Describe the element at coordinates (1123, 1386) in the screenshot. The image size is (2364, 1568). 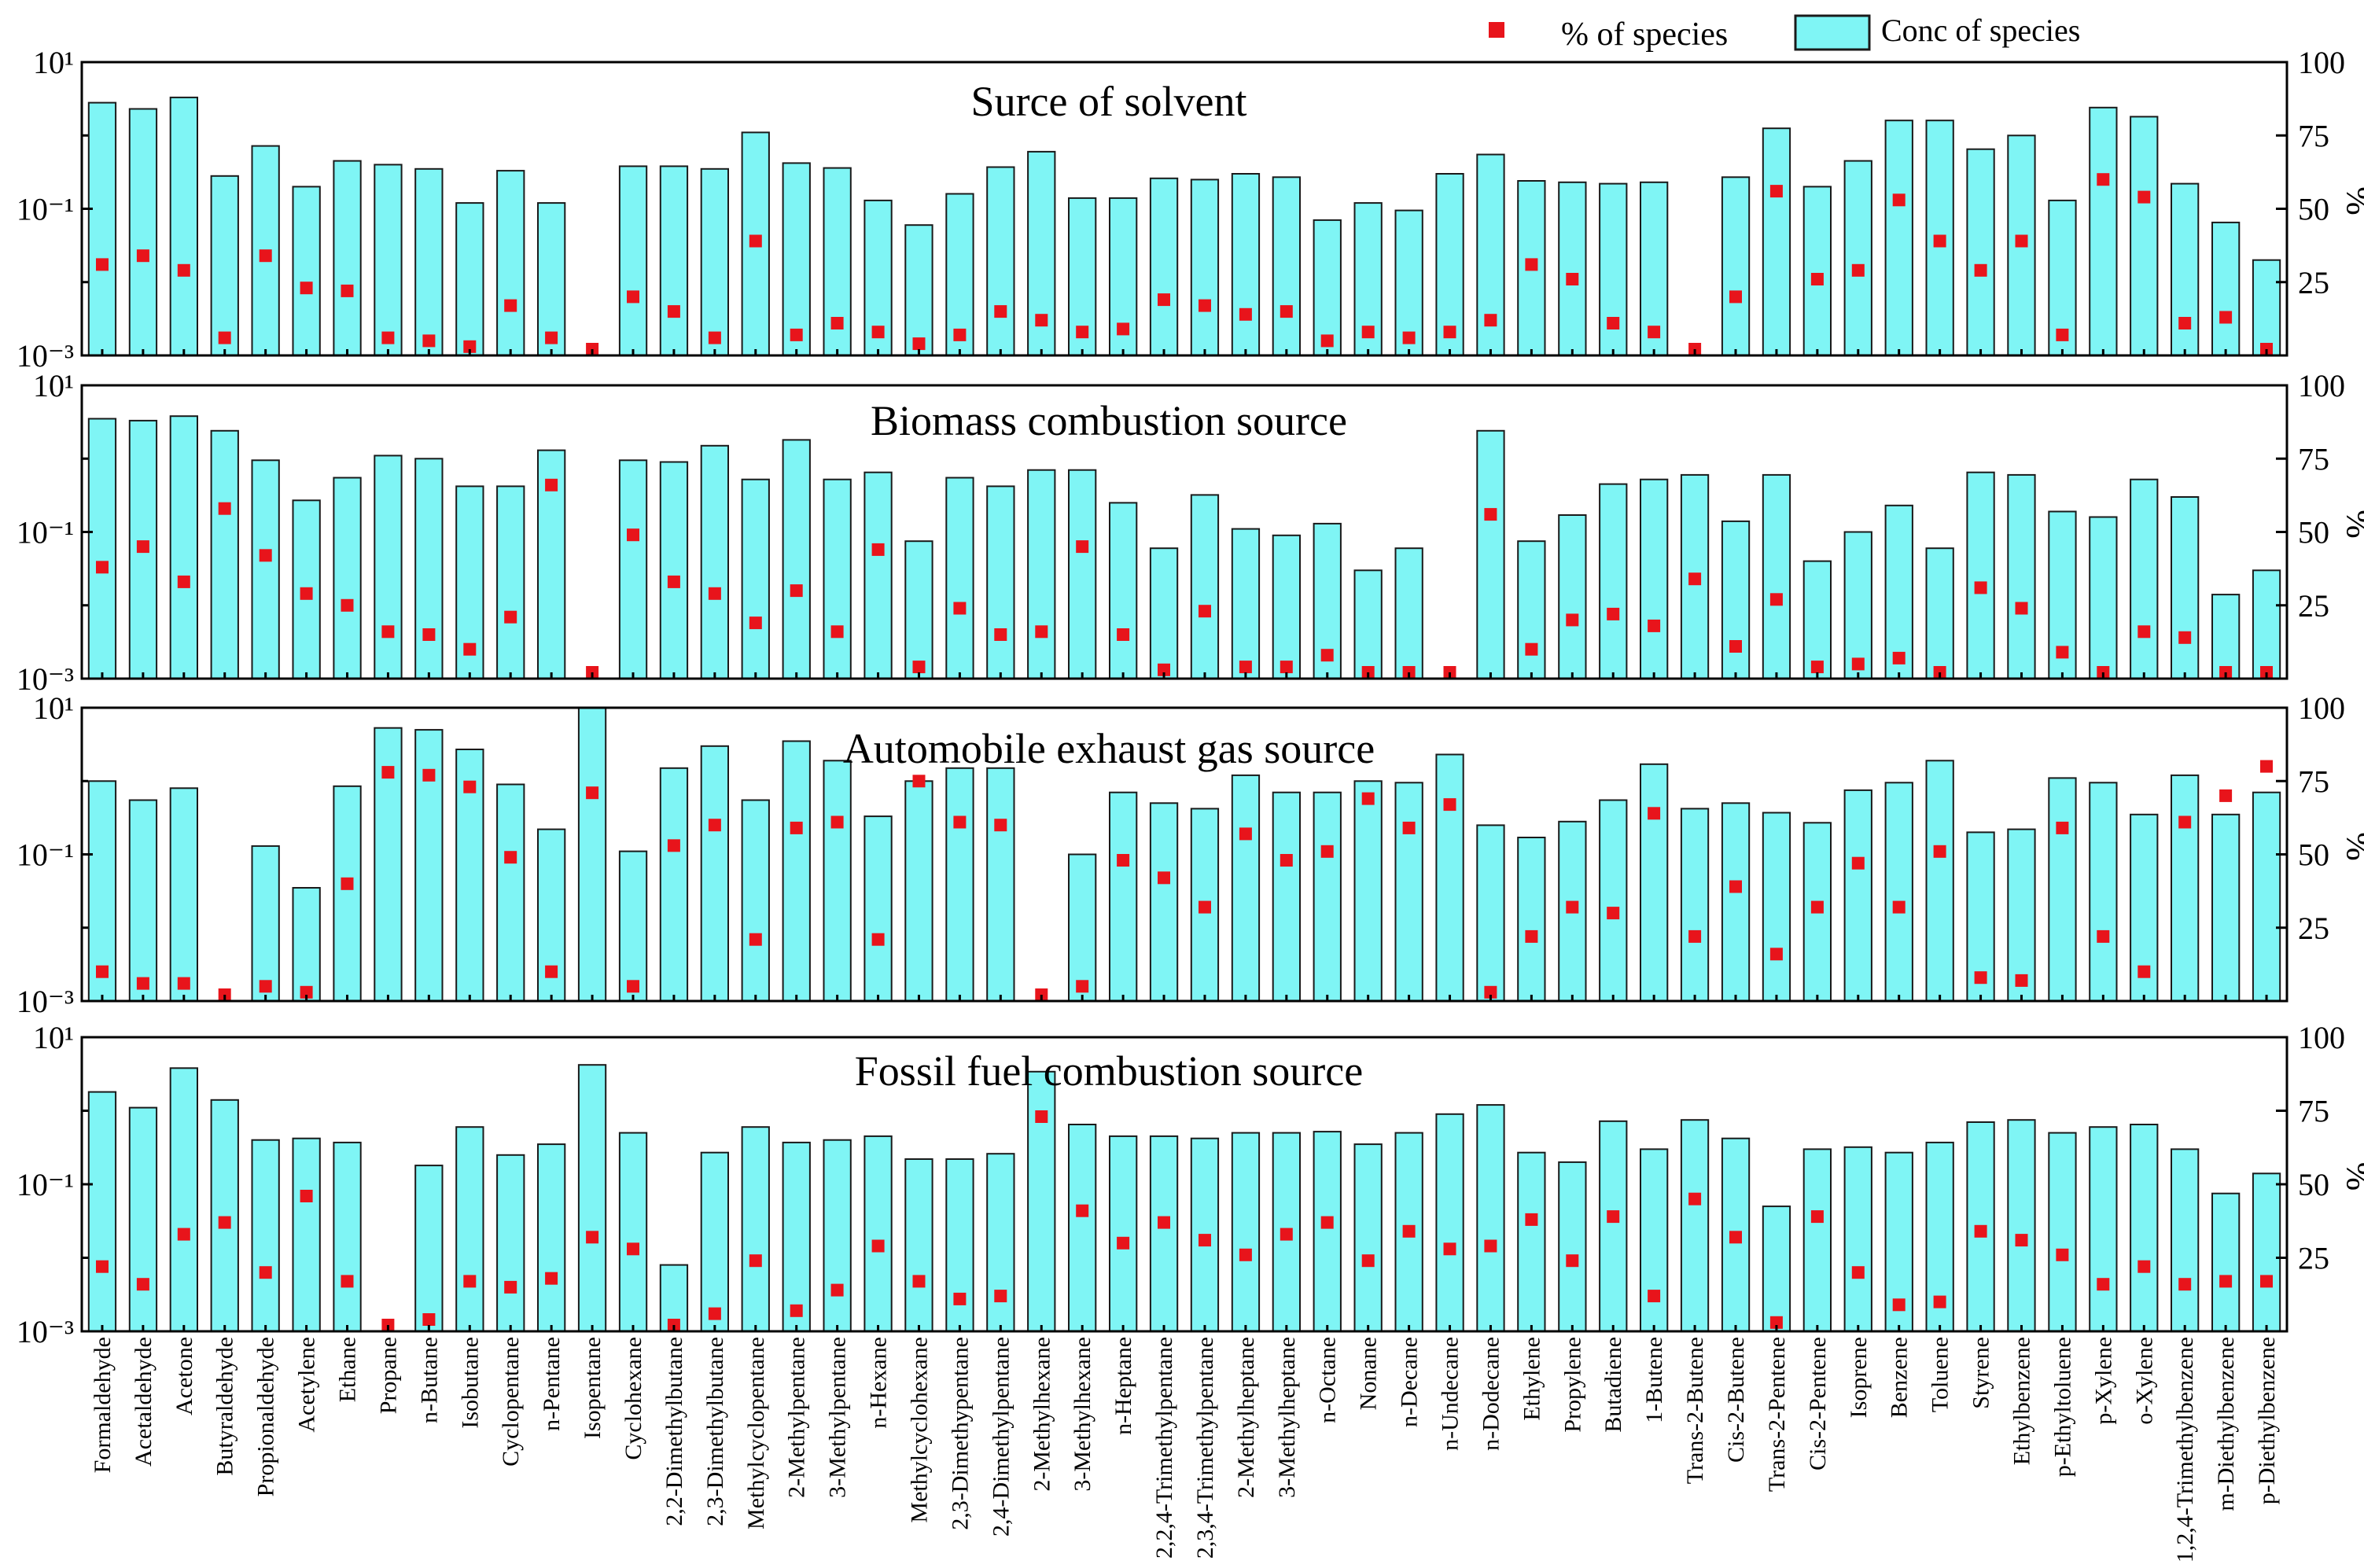
I see `x-label-26: n-Heptane` at that location.